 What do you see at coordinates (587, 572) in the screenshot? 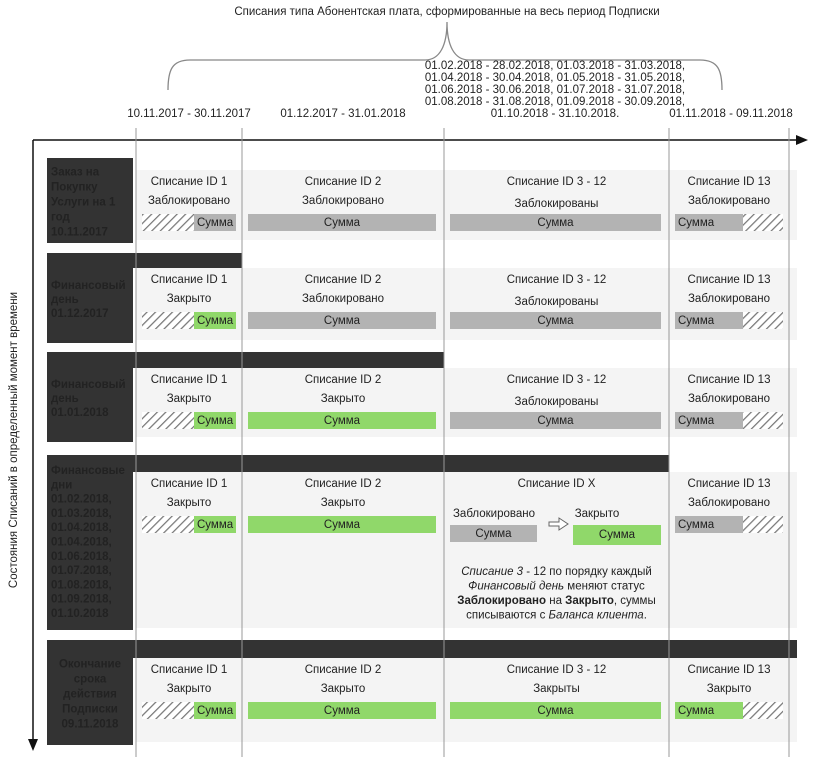
I see `note-text: - 12 по порядку каждый` at bounding box center [587, 572].